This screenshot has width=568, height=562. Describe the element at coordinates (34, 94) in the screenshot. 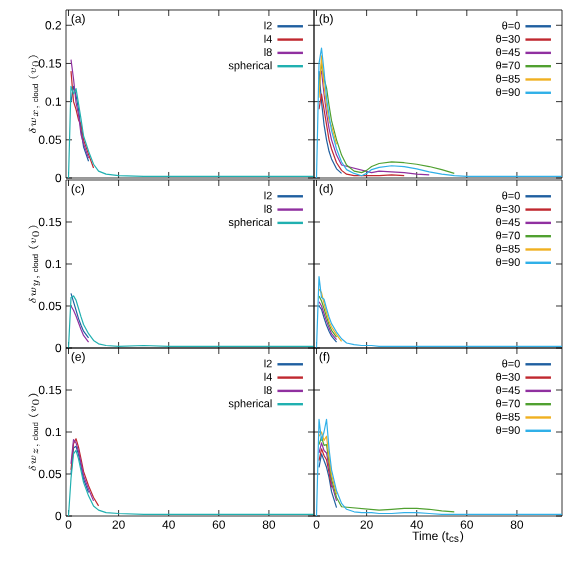

I see `y-axis-title: $\delta w_{x,\,\mathrm{cloud}}\ (v_{0})$` at that location.